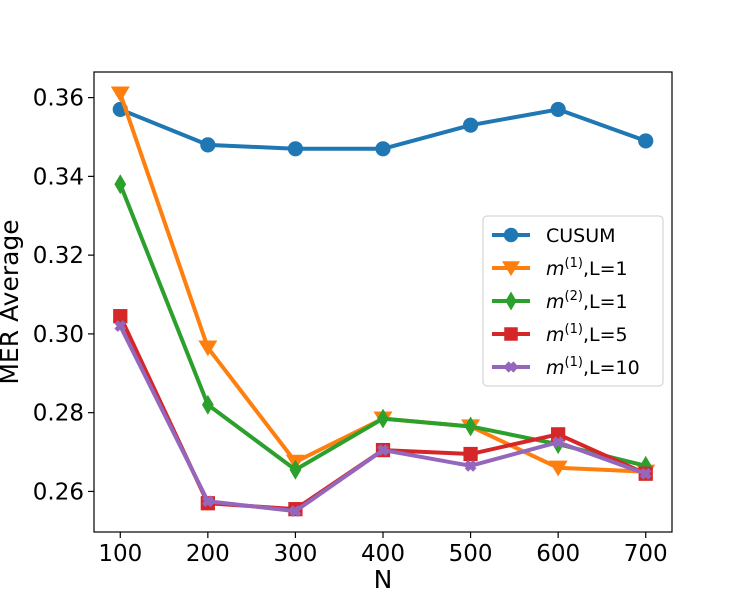  Describe the element at coordinates (587, 268) in the screenshot. I see `legend-label: m(1),L=1` at that location.